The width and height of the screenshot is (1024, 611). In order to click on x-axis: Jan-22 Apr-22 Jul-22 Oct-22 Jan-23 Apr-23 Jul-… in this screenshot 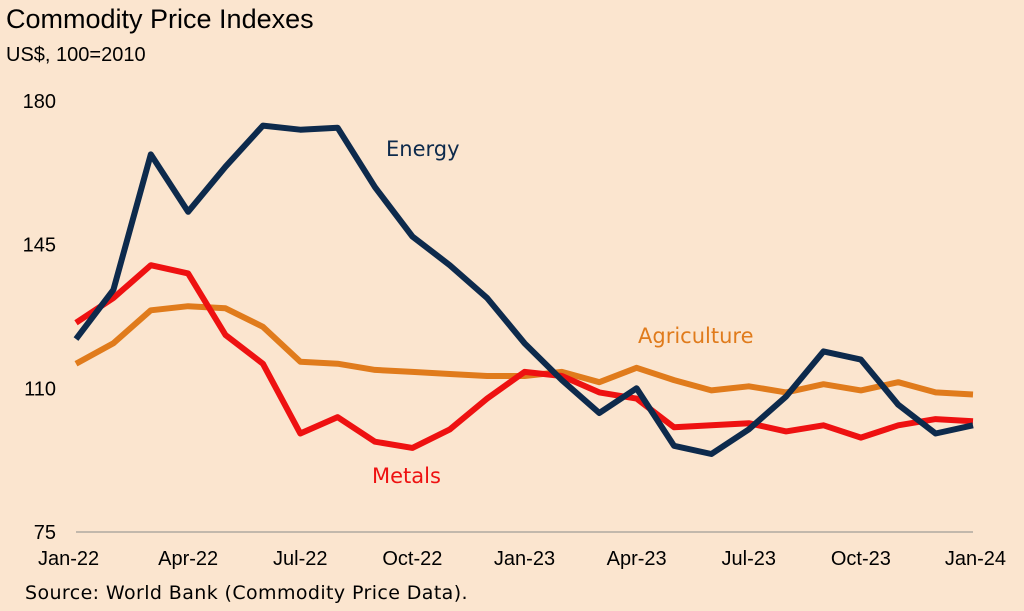, I will do `click(522, 559)`.